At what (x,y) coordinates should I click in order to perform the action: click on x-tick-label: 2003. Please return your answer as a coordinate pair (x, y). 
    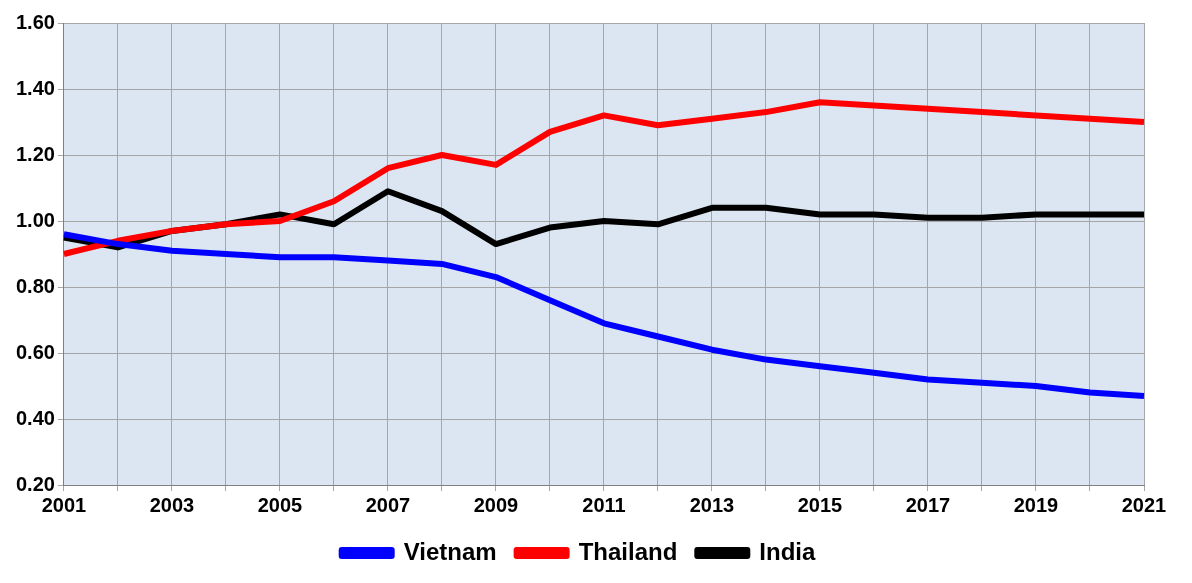
    Looking at the image, I should click on (172, 504).